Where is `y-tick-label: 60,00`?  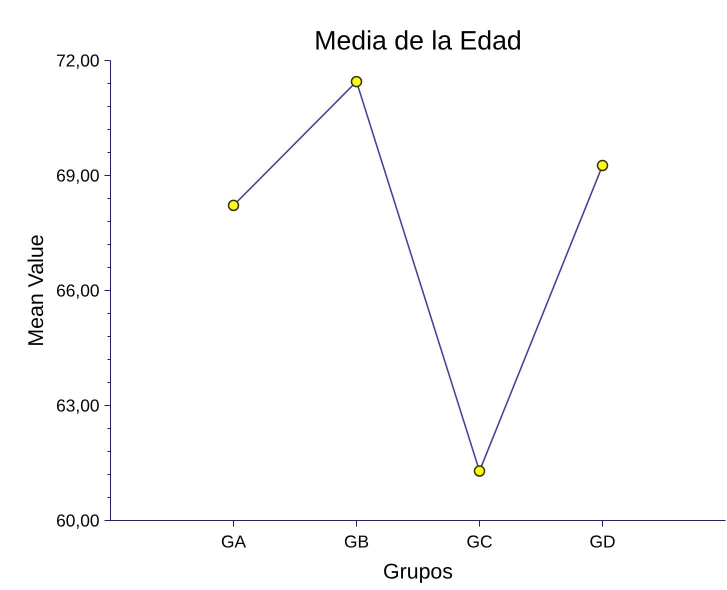
y-tick-label: 60,00 is located at coordinates (78, 520).